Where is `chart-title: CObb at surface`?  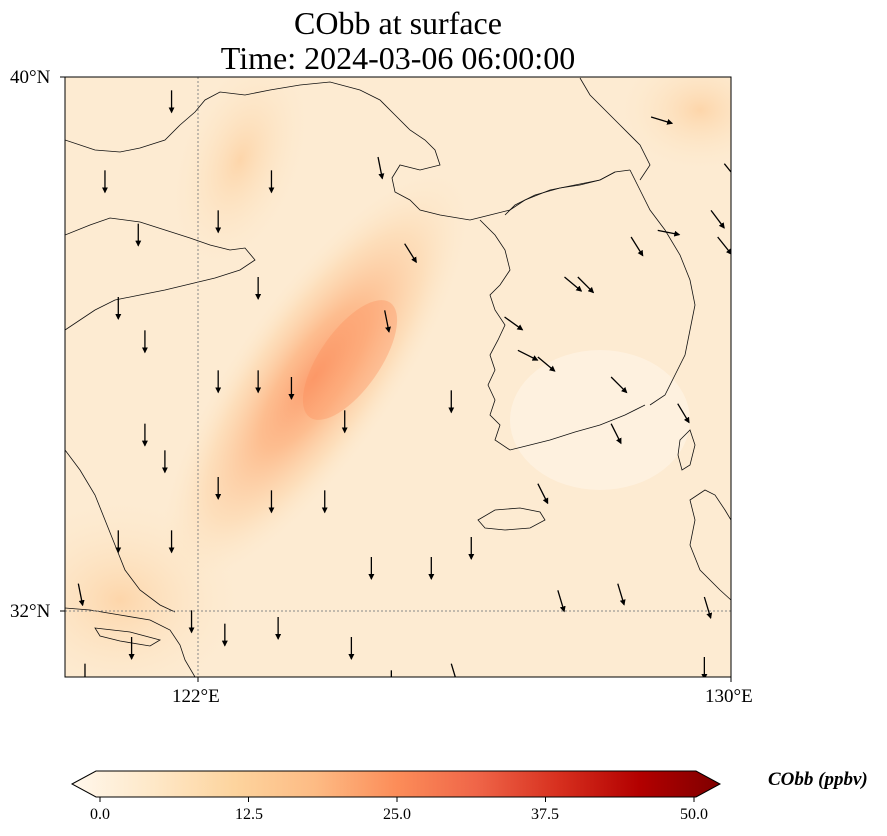
chart-title: CObb at surface is located at coordinates (398, 23).